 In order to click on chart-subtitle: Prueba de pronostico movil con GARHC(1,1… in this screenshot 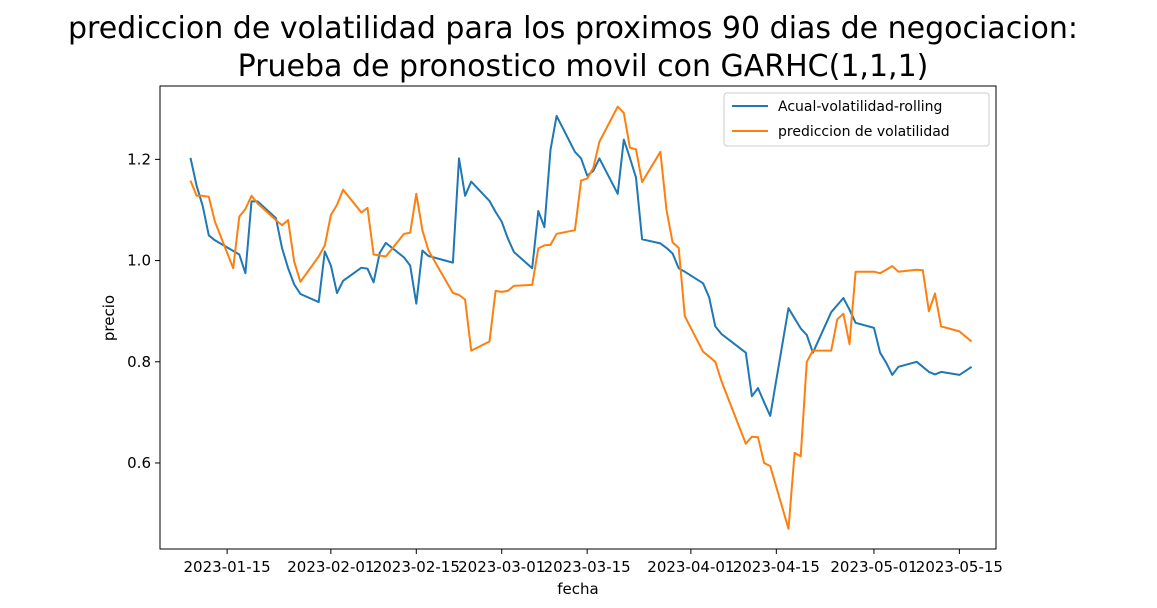, I will do `click(583, 66)`.